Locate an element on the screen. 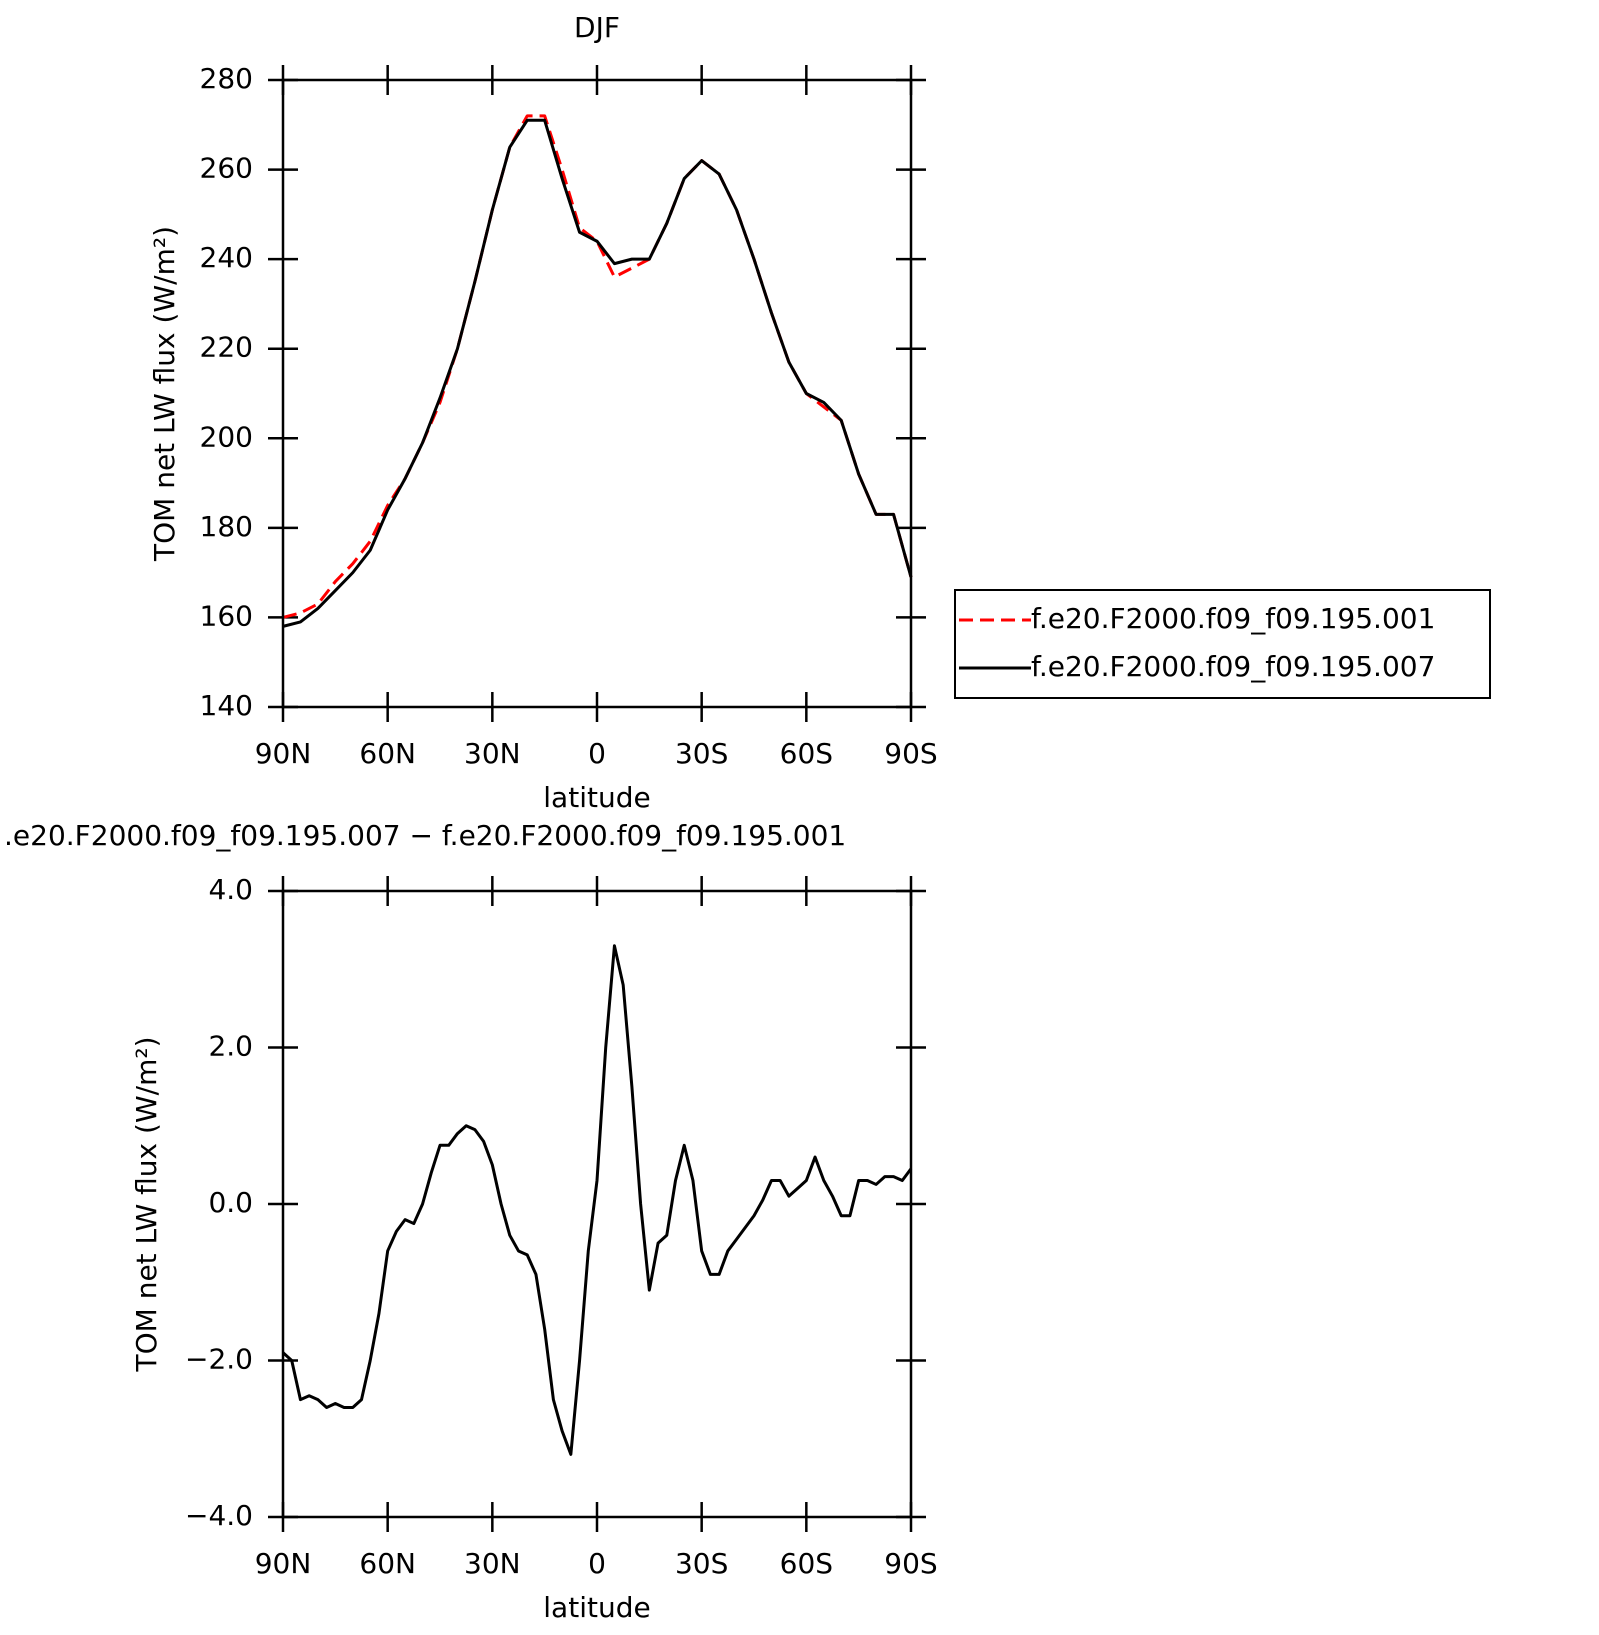 This screenshot has height=1635, width=1599. y-tick-label: 220 is located at coordinates (226, 347).